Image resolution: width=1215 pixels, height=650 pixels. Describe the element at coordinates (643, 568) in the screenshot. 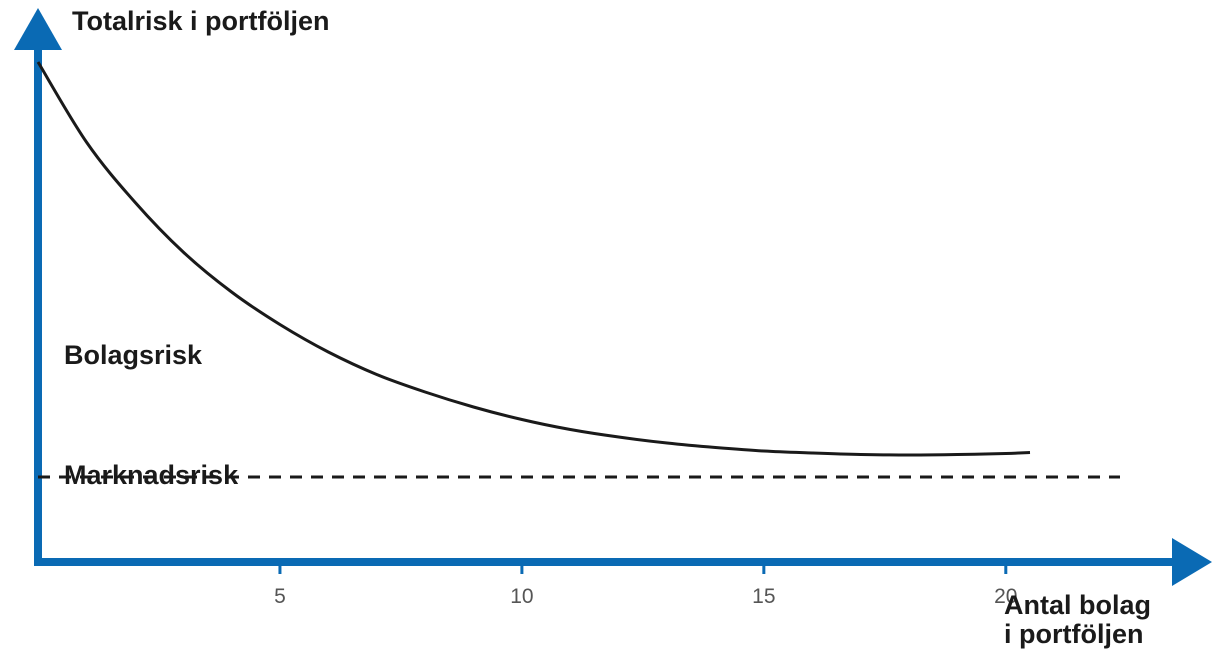

I see `x-tick-group` at that location.